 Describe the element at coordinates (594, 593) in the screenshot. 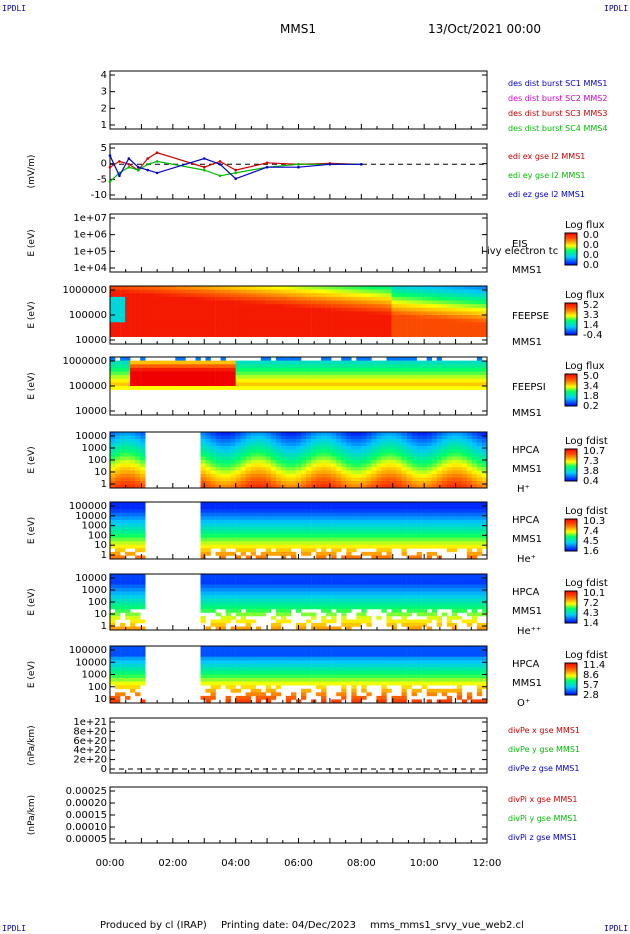

I see `colorbar-tick-label: 10.1` at that location.